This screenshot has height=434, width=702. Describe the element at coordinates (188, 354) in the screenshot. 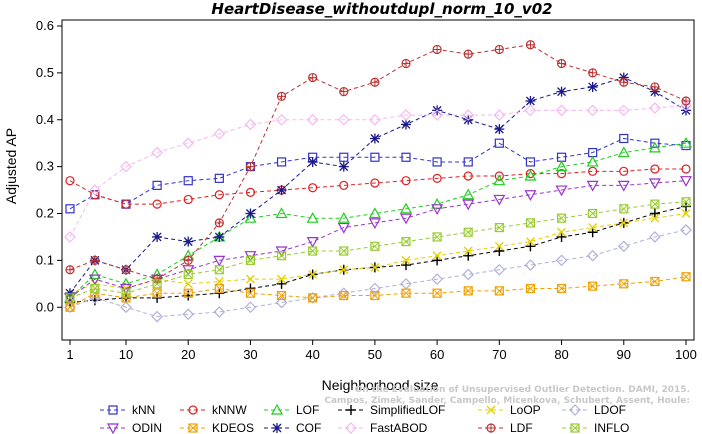

I see `x-tick-label: 20` at that location.